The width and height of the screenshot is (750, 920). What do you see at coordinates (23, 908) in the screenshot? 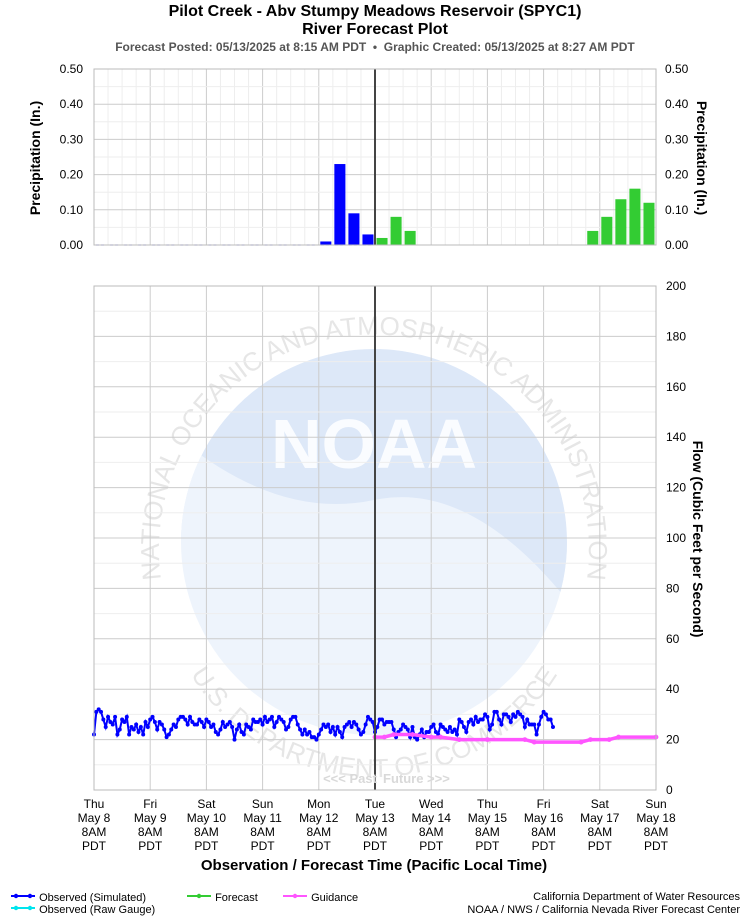
I see `observed-raw-swatch` at bounding box center [23, 908].